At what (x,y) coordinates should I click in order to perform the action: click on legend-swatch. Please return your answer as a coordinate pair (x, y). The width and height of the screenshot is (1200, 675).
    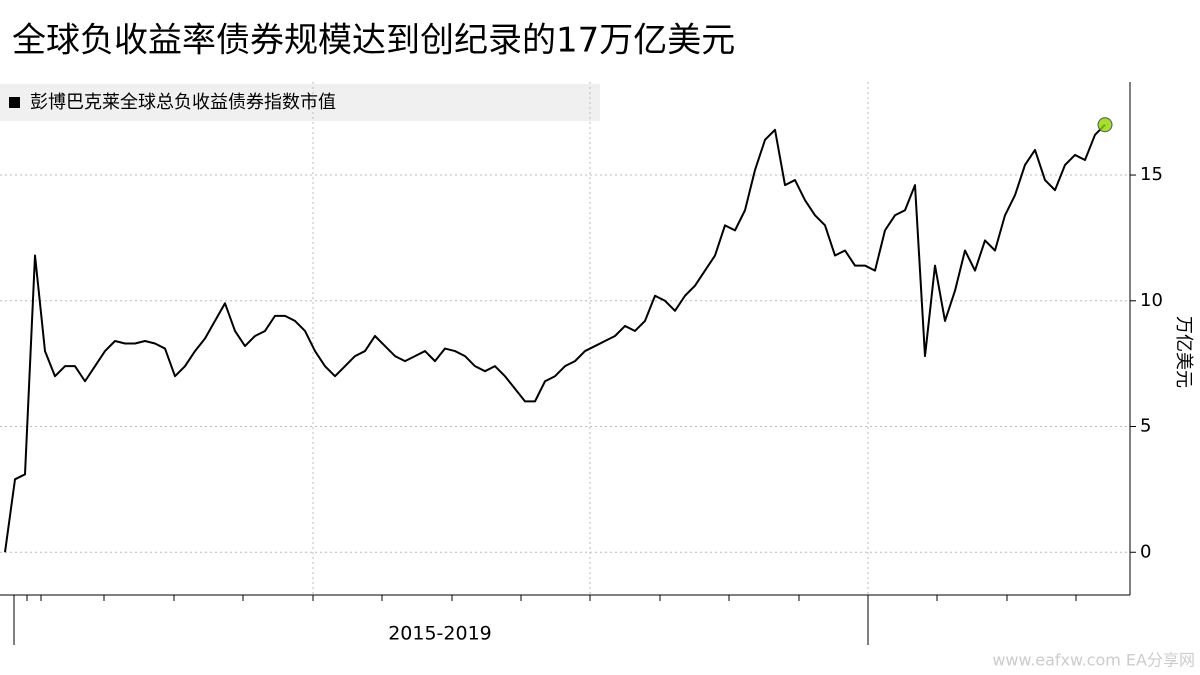
    Looking at the image, I should click on (14, 102).